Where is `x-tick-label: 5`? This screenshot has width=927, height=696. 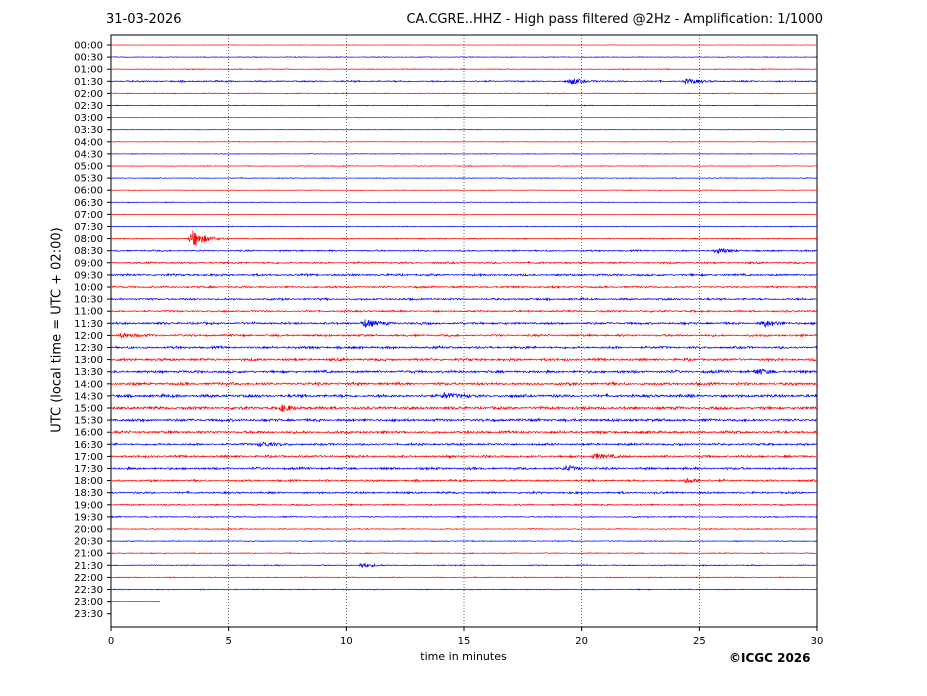 x-tick-label: 5 is located at coordinates (228, 641).